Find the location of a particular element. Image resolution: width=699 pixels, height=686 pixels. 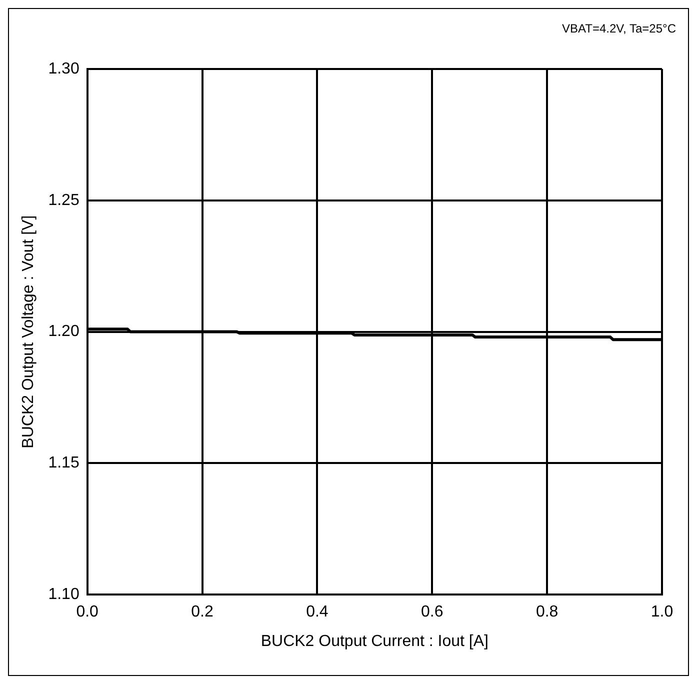

x-tick-label: 0.8 is located at coordinates (547, 612).